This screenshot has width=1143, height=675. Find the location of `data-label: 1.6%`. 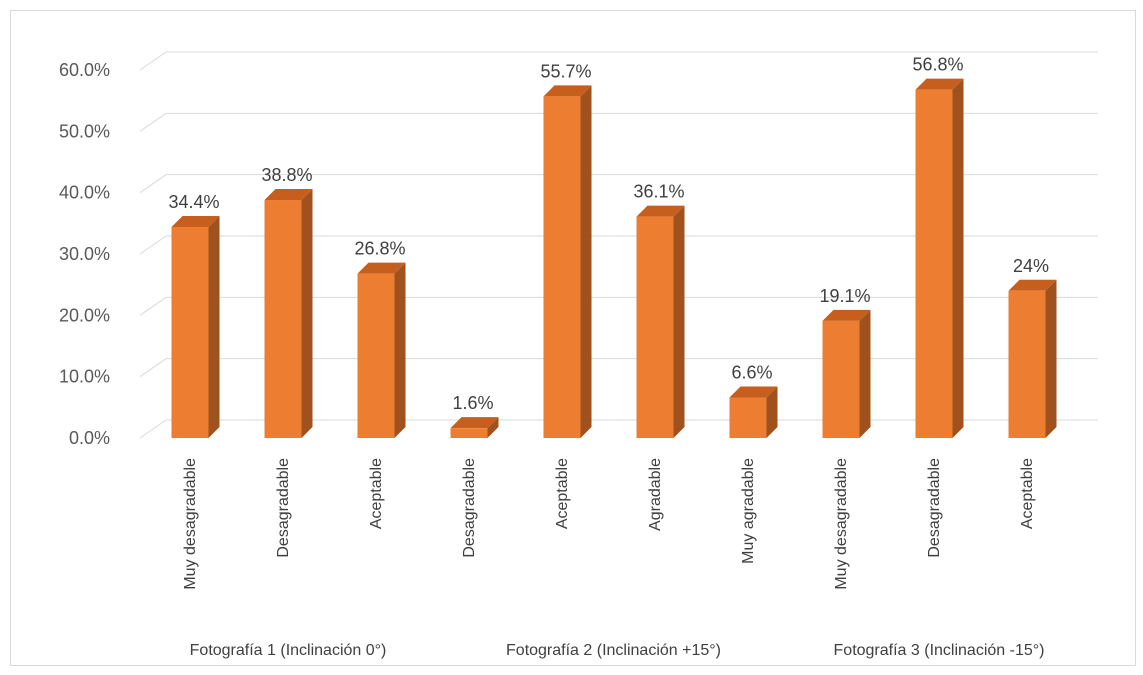

data-label: 1.6% is located at coordinates (472, 403).